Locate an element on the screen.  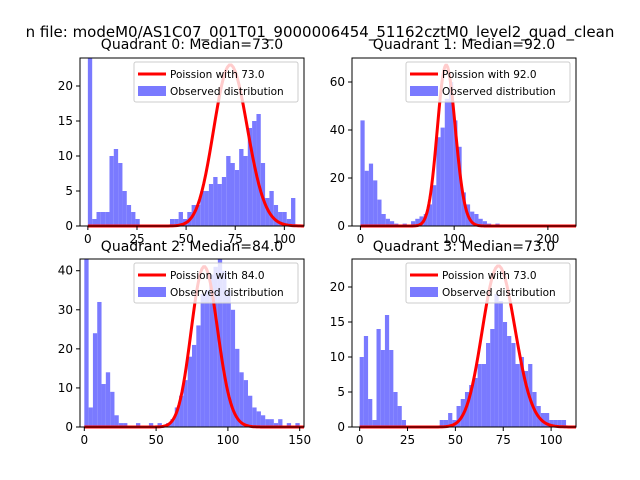
y-tick-label: 40 is located at coordinates (65, 271).